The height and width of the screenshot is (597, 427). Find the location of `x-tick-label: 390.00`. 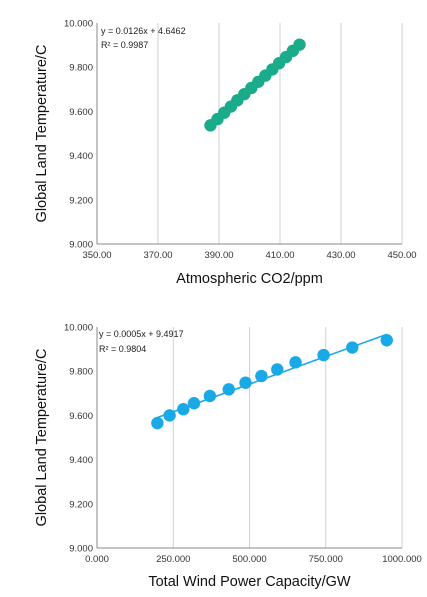

x-tick-label: 390.00 is located at coordinates (218, 255).